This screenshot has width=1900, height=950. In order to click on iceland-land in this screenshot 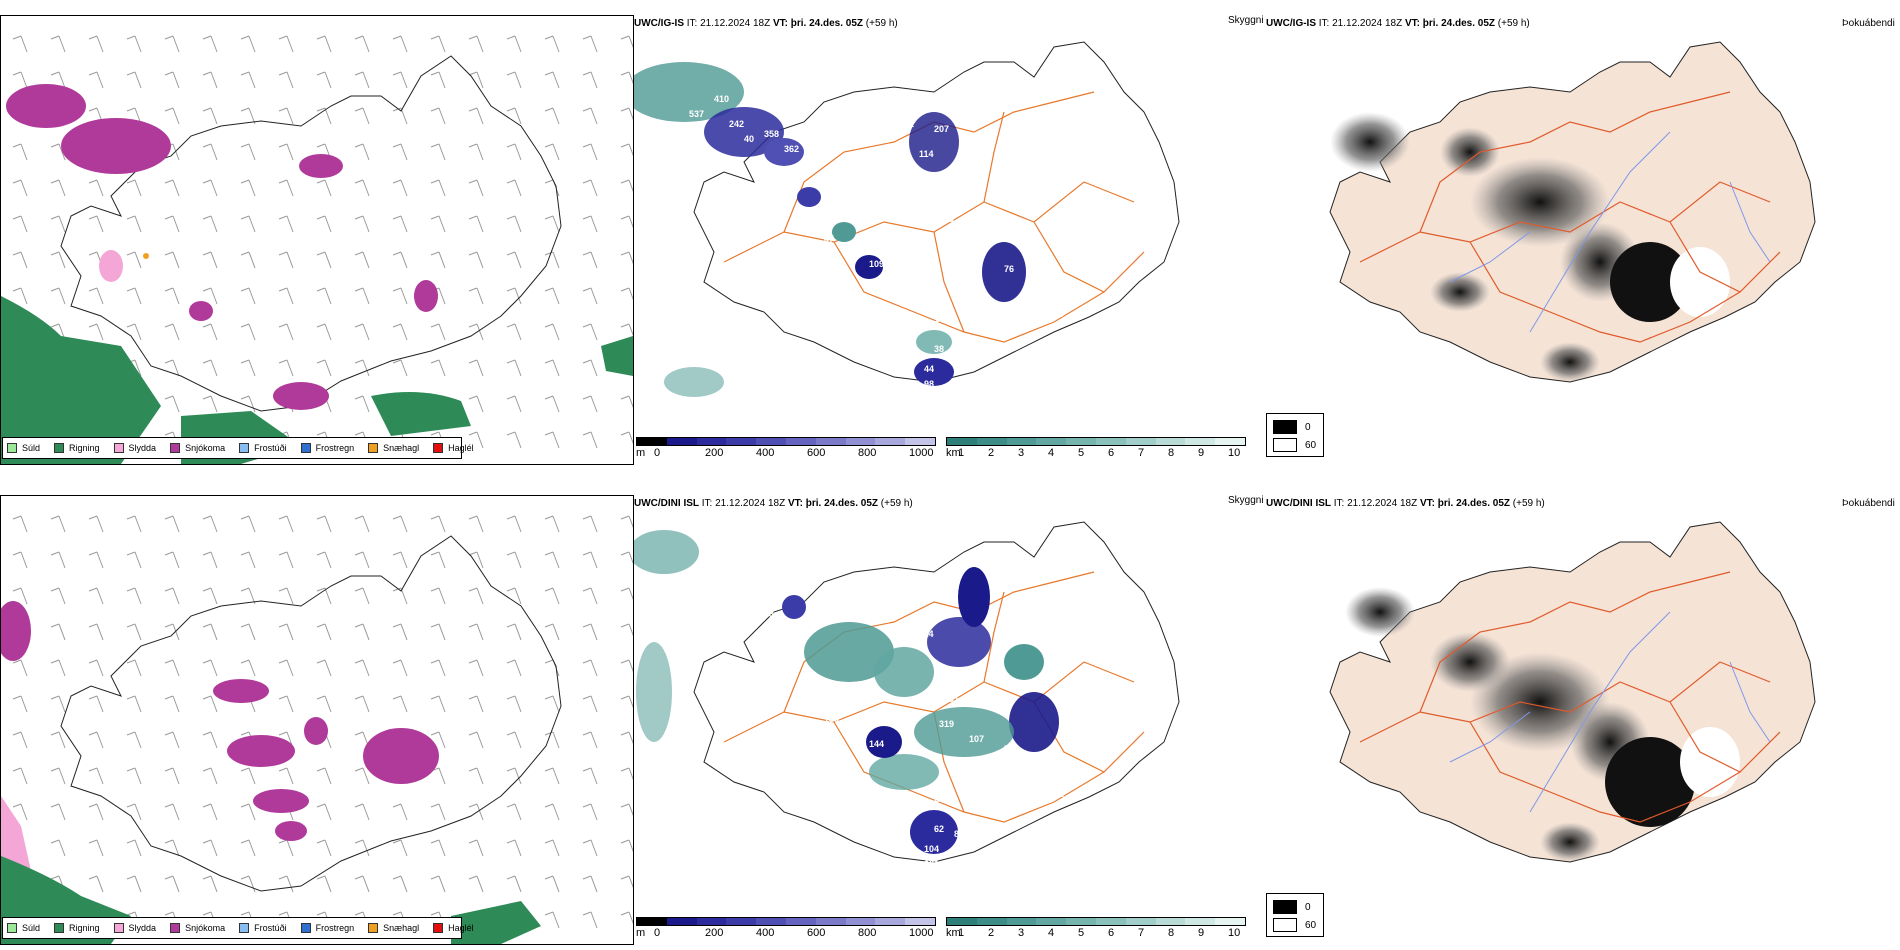, I will do `click(936, 692)`.